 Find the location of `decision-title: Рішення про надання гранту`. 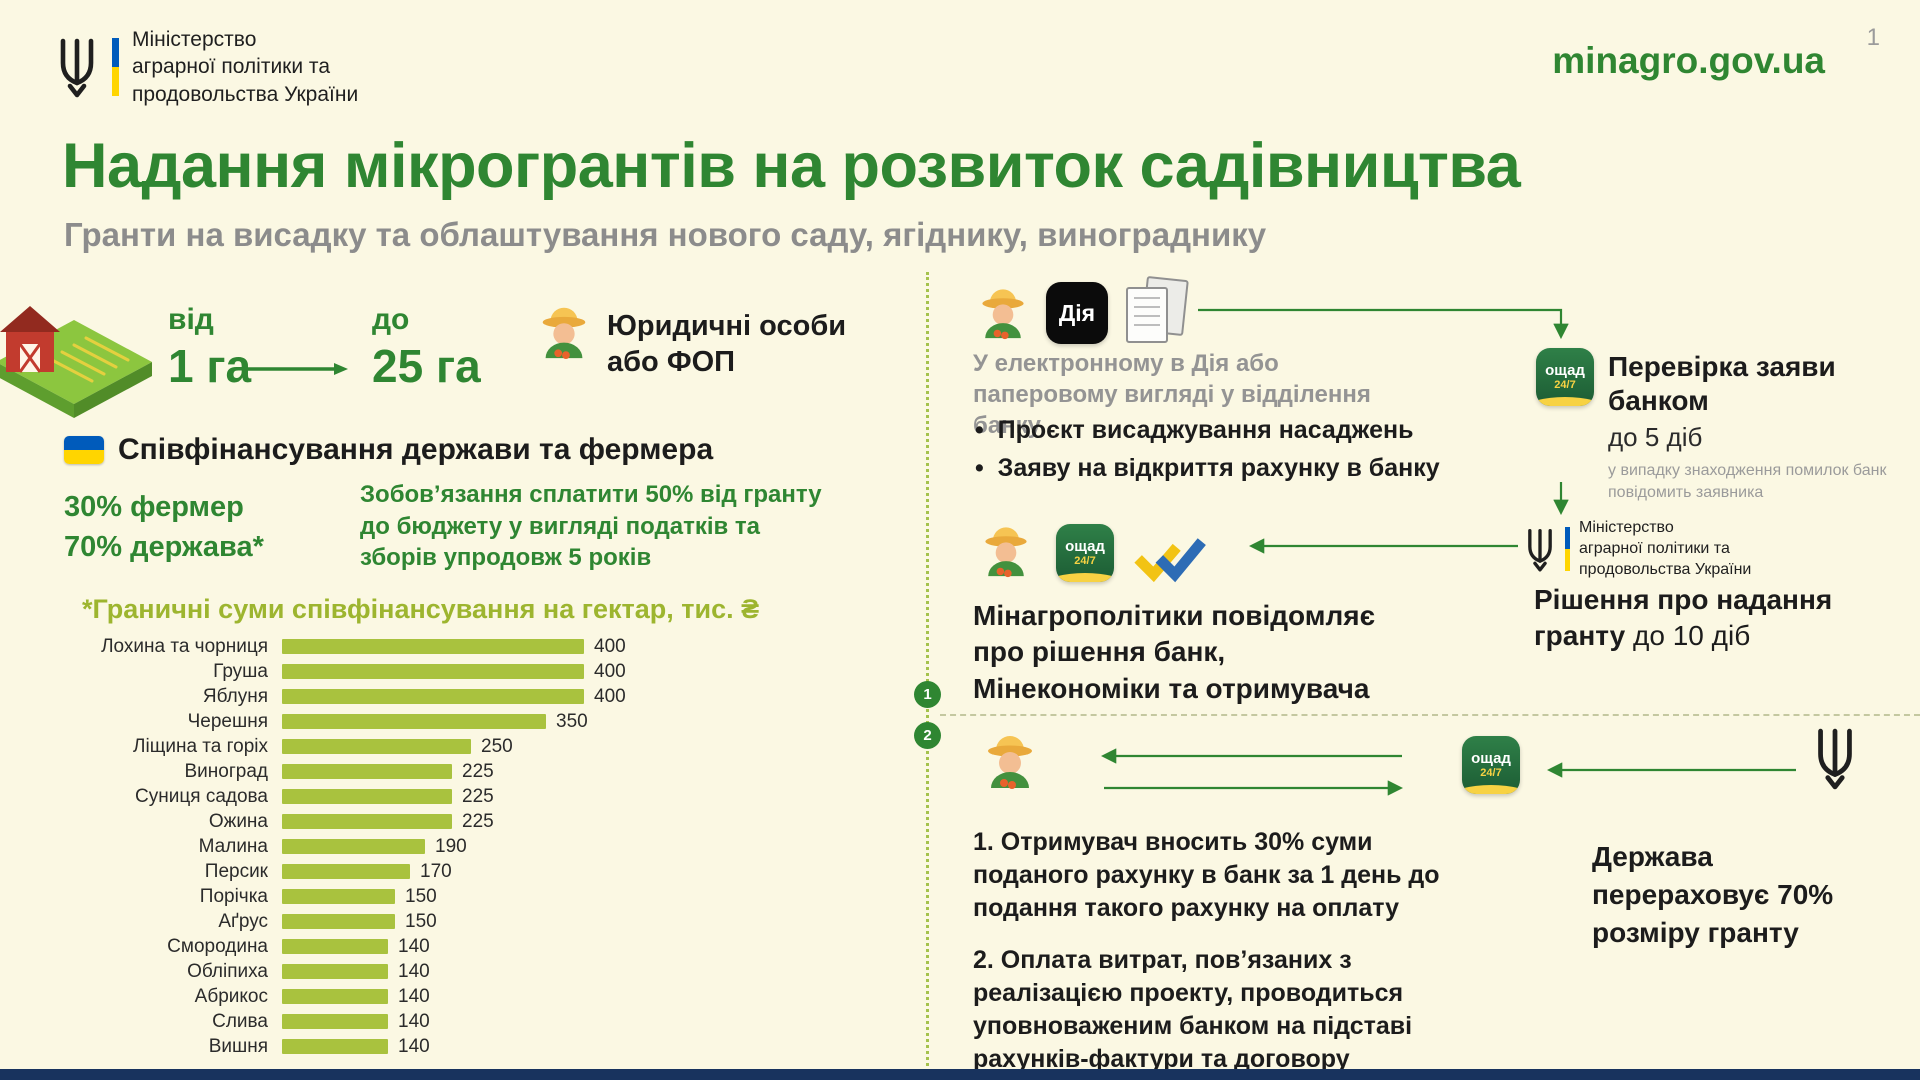

decision-title: Рішення про надання гранту is located at coordinates (1683, 617).